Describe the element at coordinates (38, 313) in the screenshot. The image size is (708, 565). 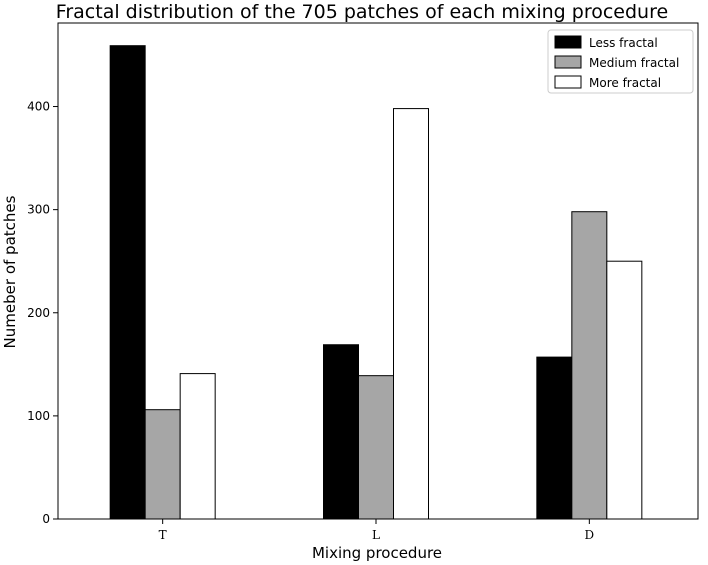
I see `y-tick-label: 200` at that location.